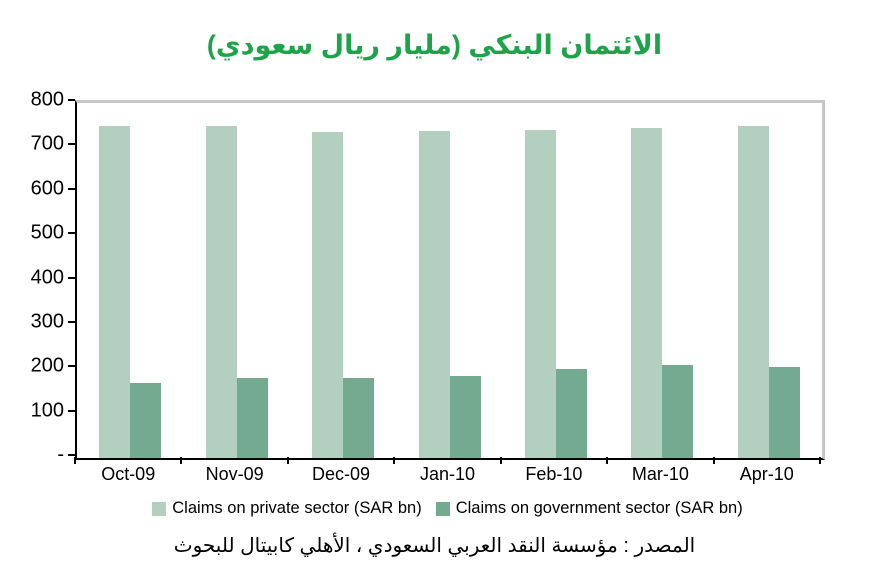 Image resolution: width=869 pixels, height=569 pixels. I want to click on legend-item-private: Claims on private sector (SAR bn), so click(287, 508).